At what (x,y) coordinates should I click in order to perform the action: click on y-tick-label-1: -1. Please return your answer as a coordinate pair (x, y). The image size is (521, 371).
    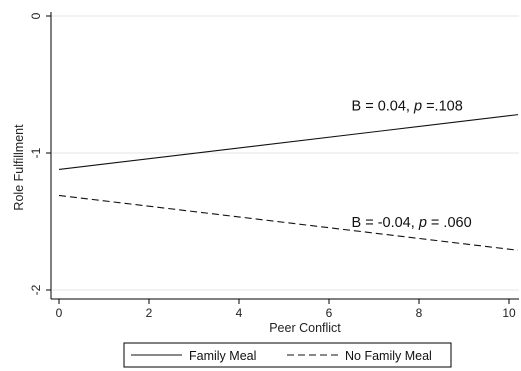
    Looking at the image, I should click on (36, 152).